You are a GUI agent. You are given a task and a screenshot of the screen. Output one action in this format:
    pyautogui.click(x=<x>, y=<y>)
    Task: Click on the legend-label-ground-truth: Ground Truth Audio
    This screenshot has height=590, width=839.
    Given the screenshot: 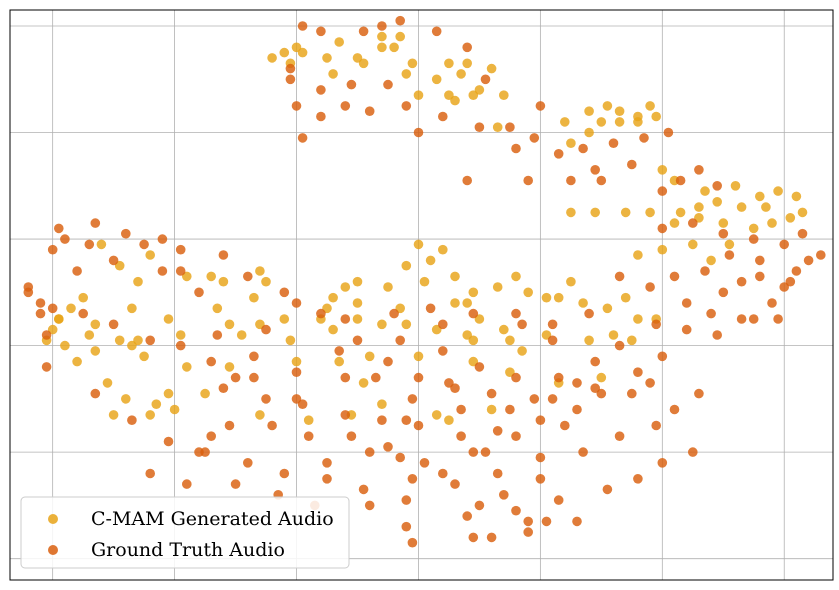 What is the action you would take?
    pyautogui.click(x=188, y=550)
    